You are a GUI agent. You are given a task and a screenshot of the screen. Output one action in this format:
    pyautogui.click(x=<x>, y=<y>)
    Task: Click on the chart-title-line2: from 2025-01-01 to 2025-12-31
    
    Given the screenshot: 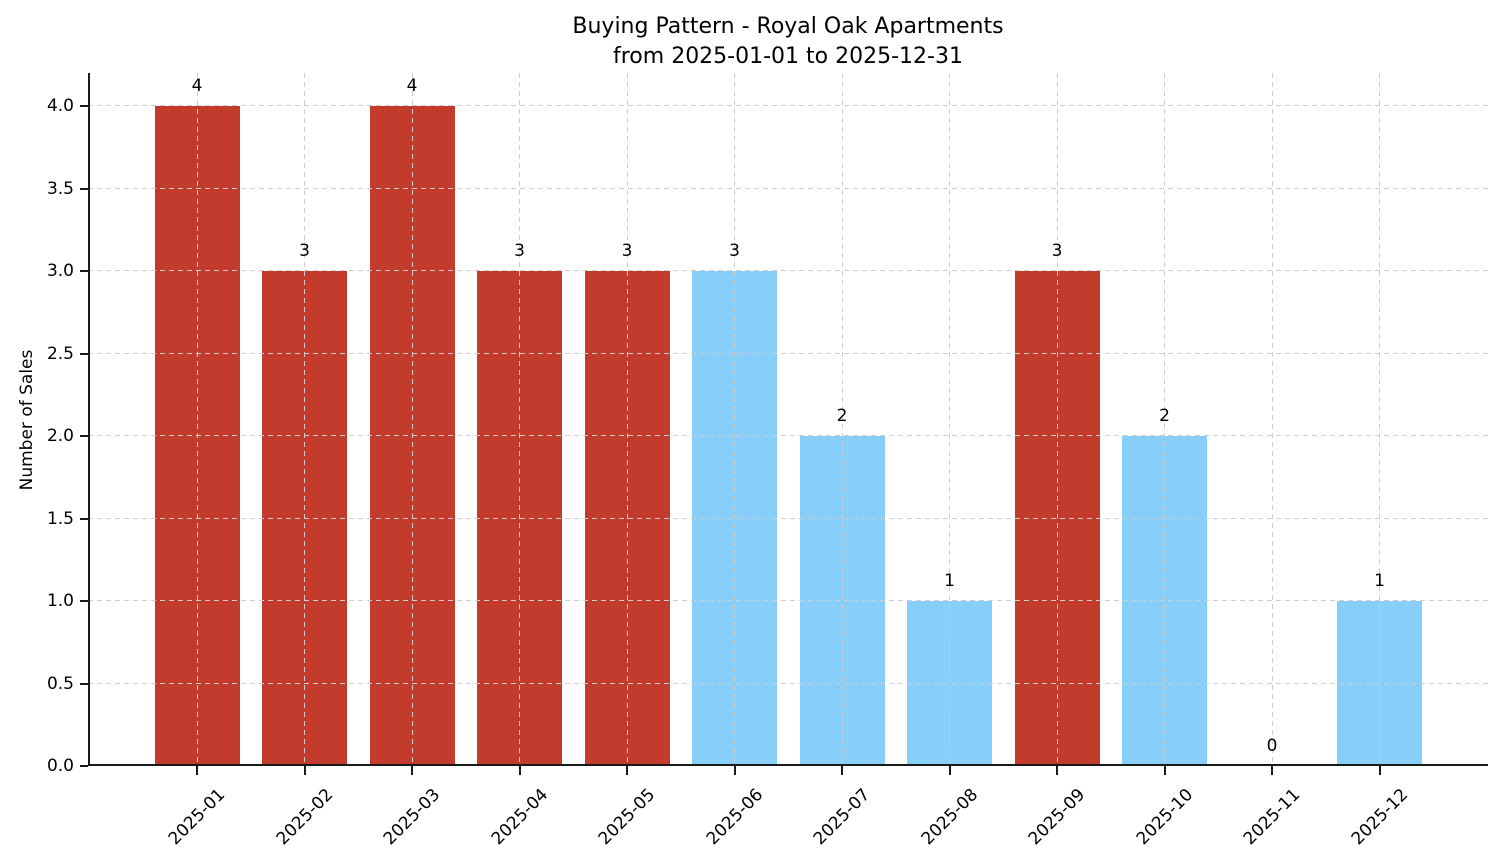 What is the action you would take?
    pyautogui.click(x=788, y=56)
    